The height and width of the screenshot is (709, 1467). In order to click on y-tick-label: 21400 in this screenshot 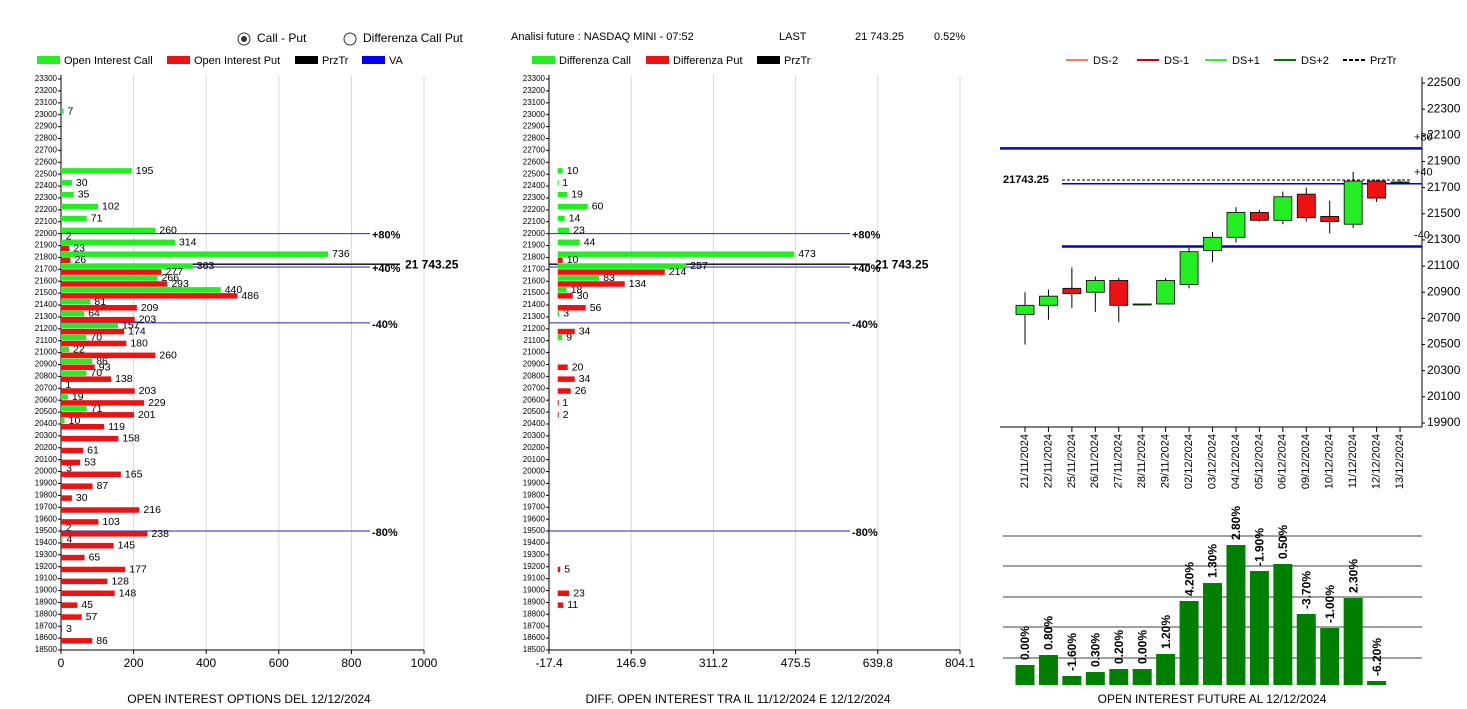, I will do `click(534, 304)`.